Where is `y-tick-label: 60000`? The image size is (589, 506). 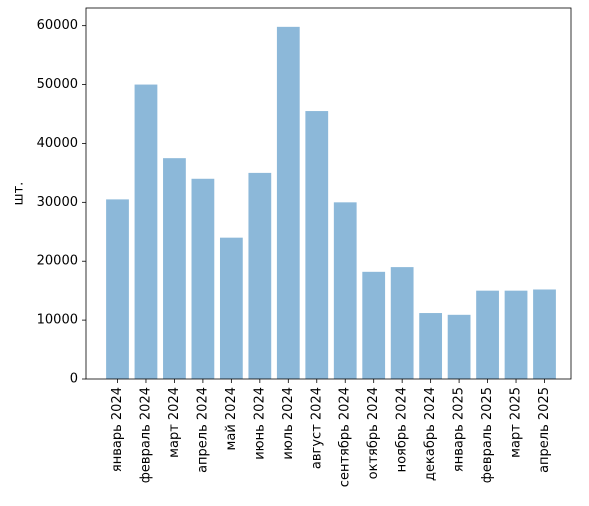
y-tick-label: 60000 is located at coordinates (57, 25).